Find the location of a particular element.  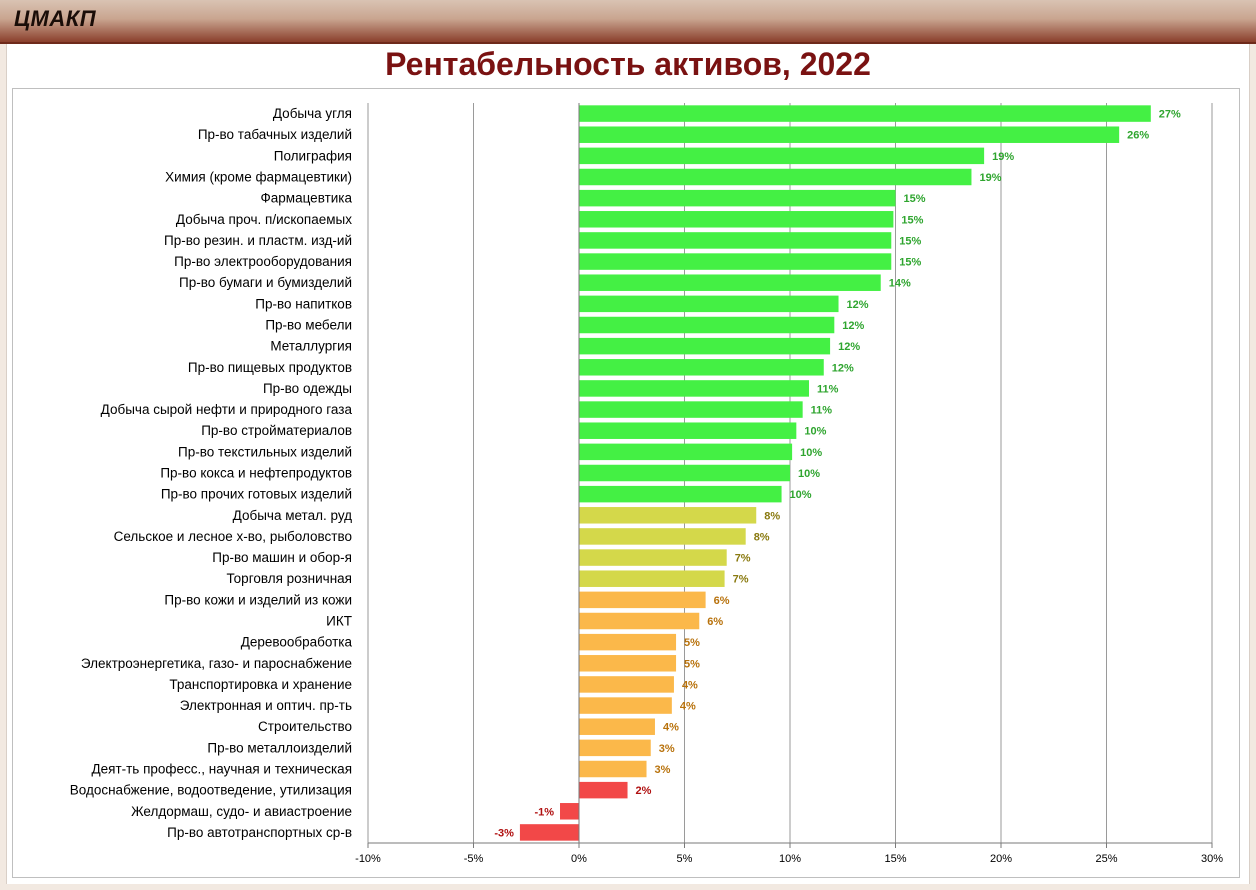

data-label: 8% is located at coordinates (772, 516).